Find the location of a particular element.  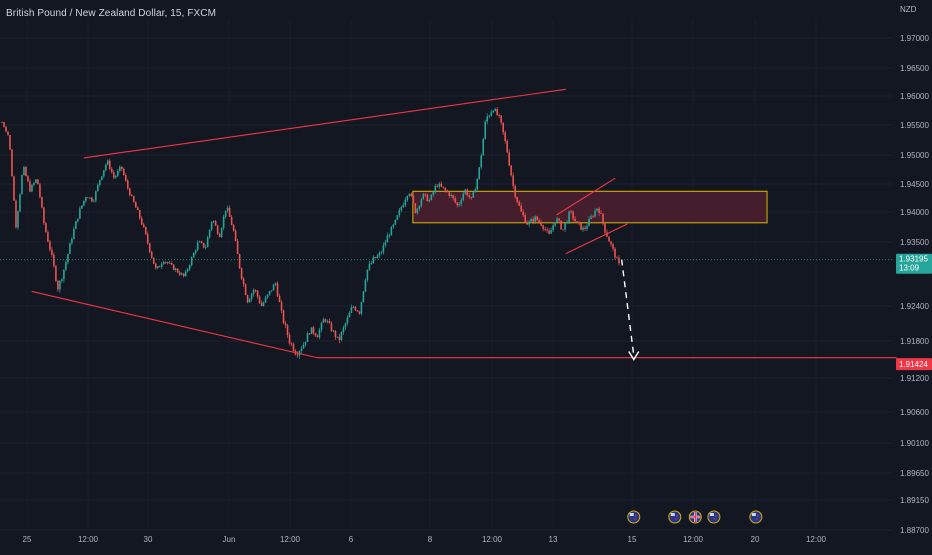

time-axis: 25 12:00 30 Jun 12:00 6 8 12:00 13 15 12:00 20 12:00 is located at coordinates (425, 539).